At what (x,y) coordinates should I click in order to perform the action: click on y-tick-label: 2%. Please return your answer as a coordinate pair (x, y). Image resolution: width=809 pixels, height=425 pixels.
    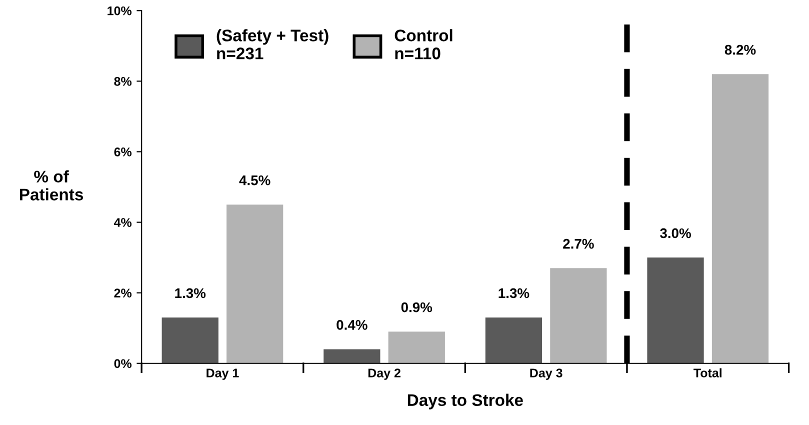
    Looking at the image, I should click on (123, 293).